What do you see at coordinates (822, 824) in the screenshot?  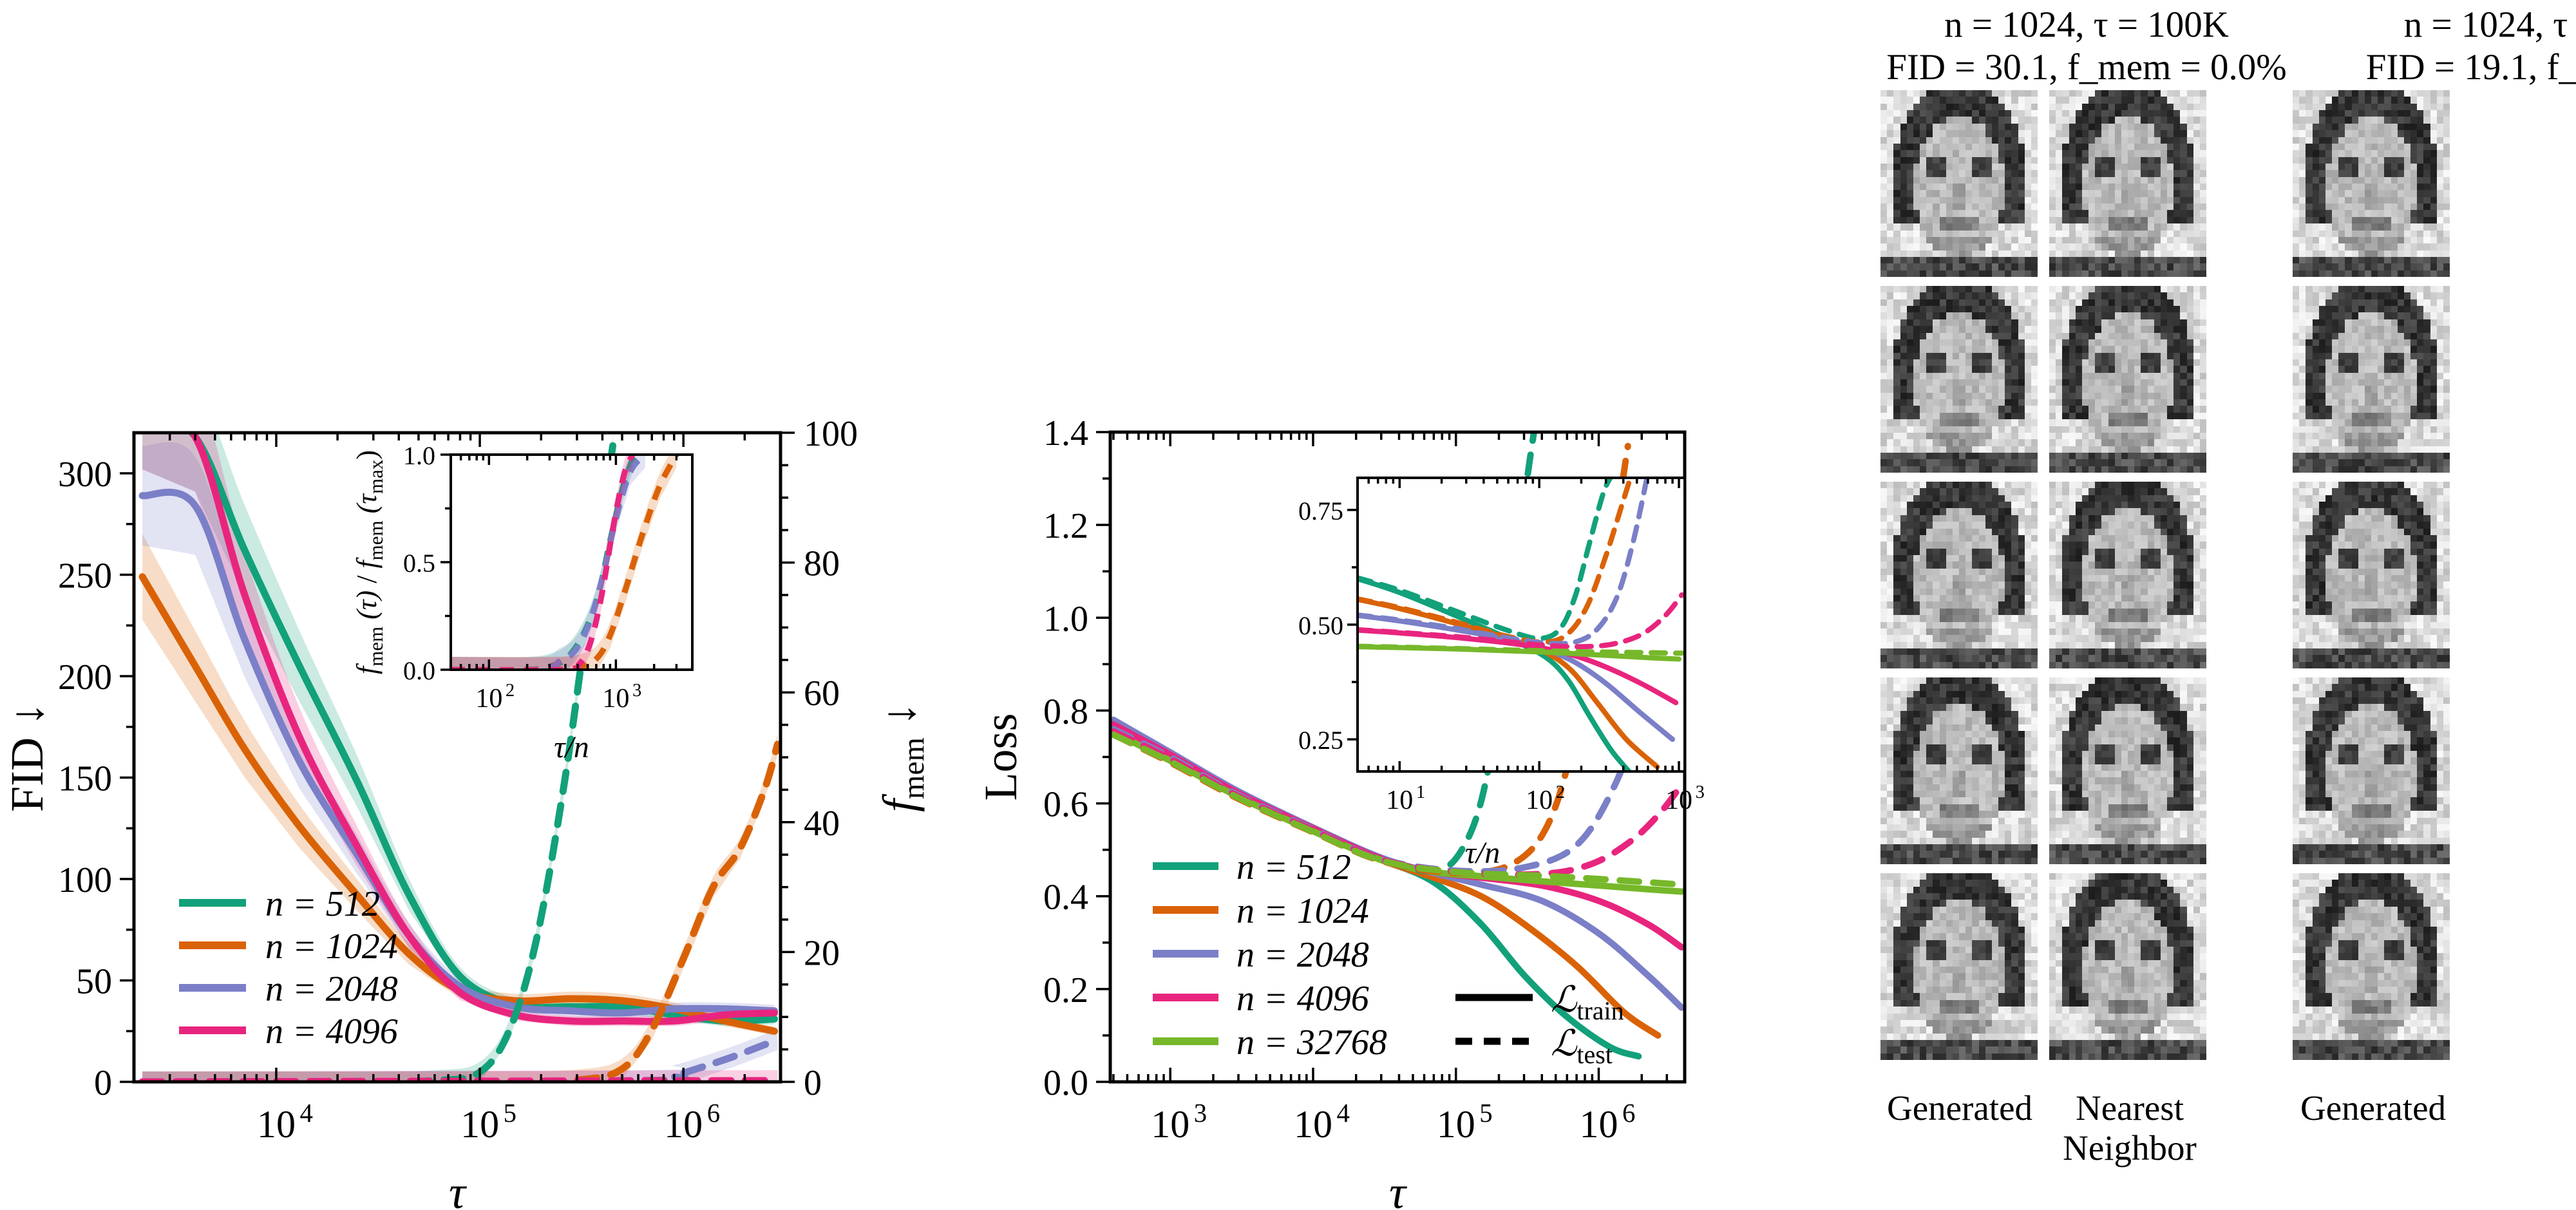 I see `svg-text: 40` at bounding box center [822, 824].